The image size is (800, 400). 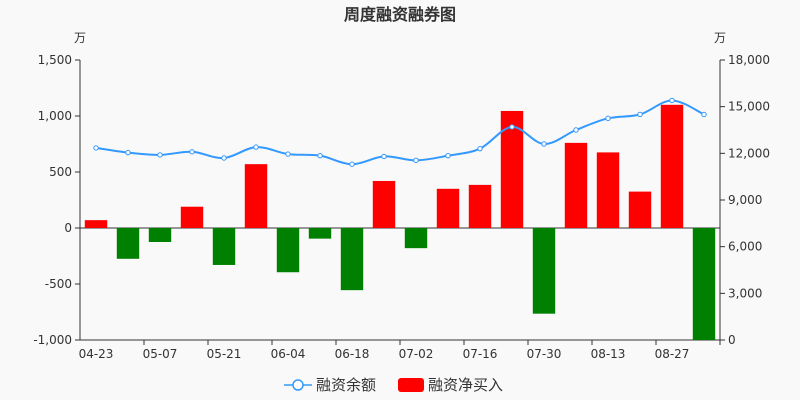 What do you see at coordinates (745, 293) in the screenshot?
I see `right-tick-label: 3,000` at bounding box center [745, 293].